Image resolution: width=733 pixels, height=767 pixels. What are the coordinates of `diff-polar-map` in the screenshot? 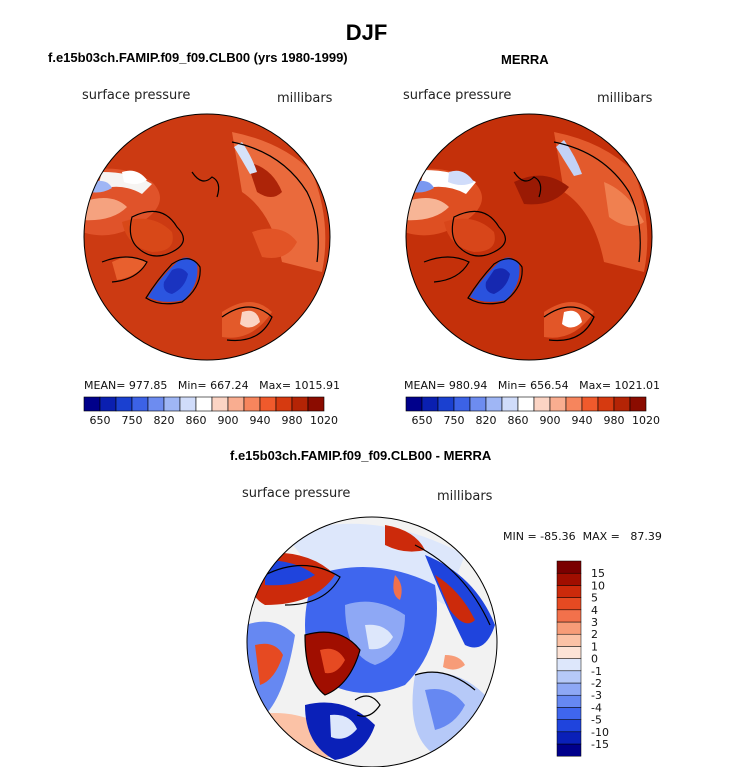 It's located at (372, 641).